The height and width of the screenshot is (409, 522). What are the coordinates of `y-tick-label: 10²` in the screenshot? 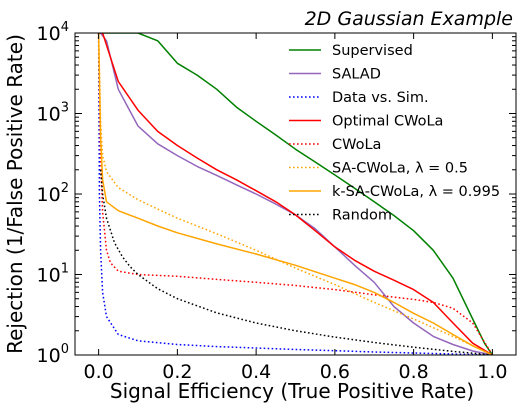 It's located at (53, 193).